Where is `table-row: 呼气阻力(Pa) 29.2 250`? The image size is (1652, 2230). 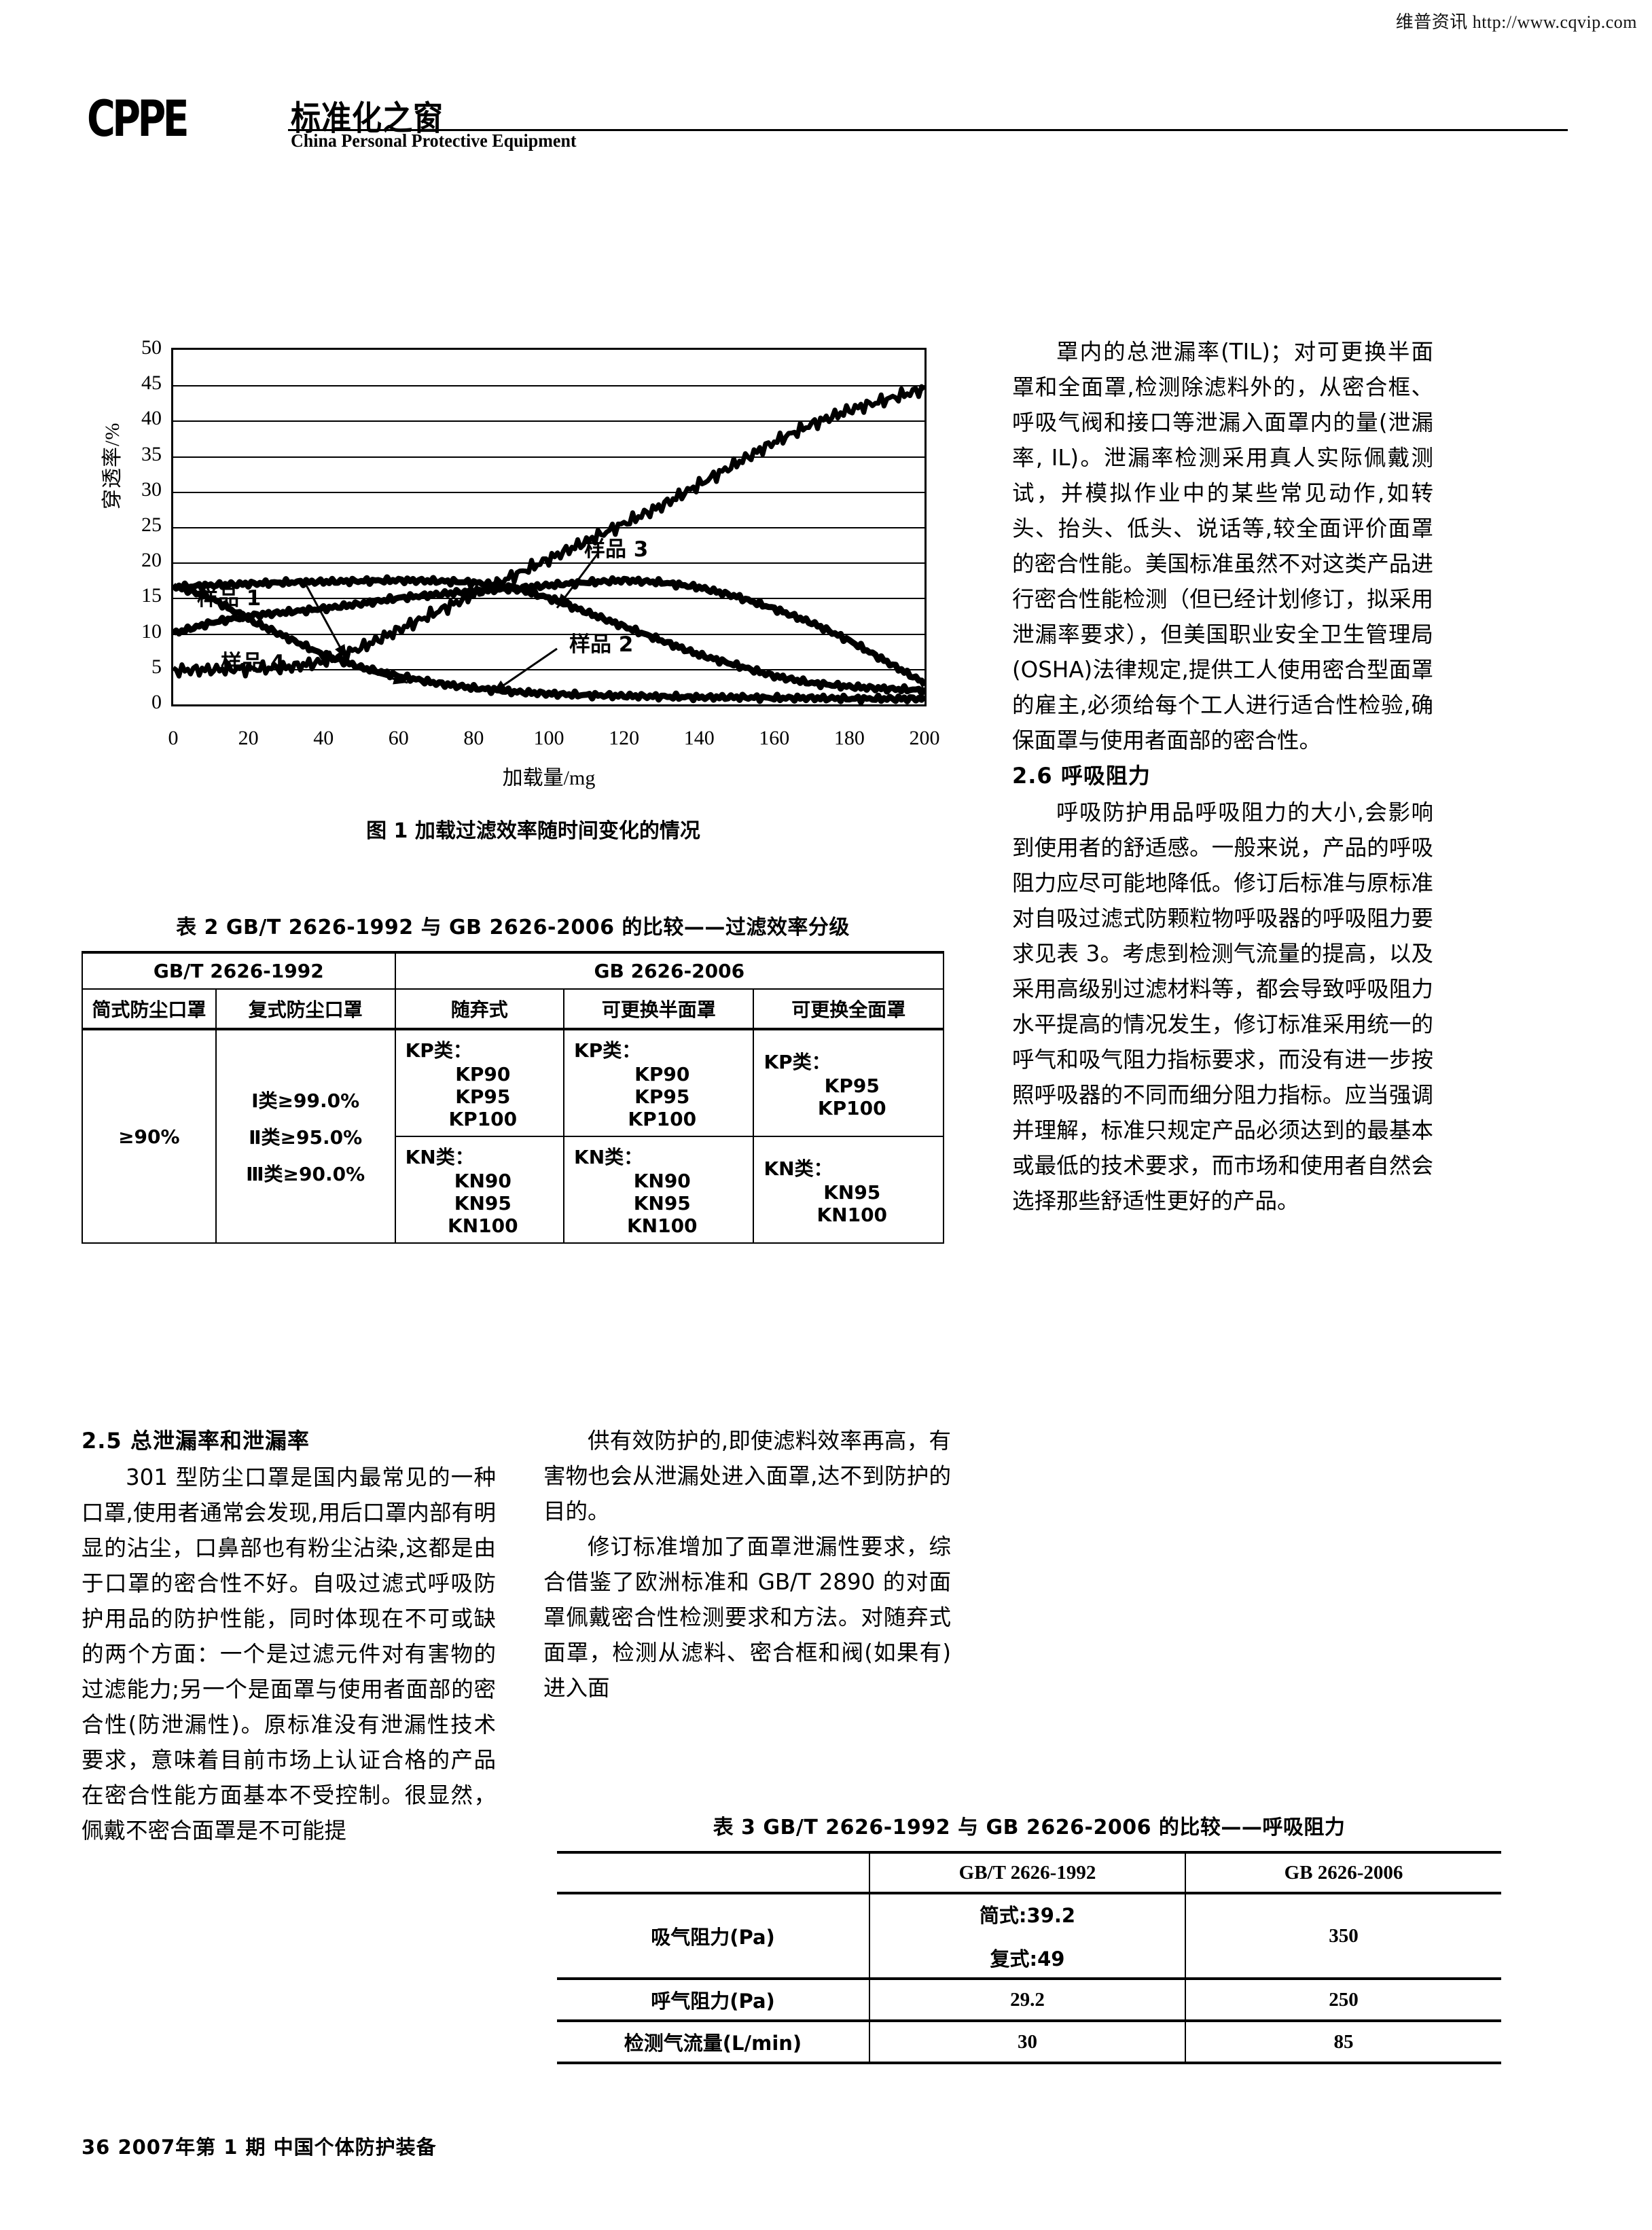
table-row: 呼气阻力(Pa) 29.2 250 is located at coordinates (1029, 1999).